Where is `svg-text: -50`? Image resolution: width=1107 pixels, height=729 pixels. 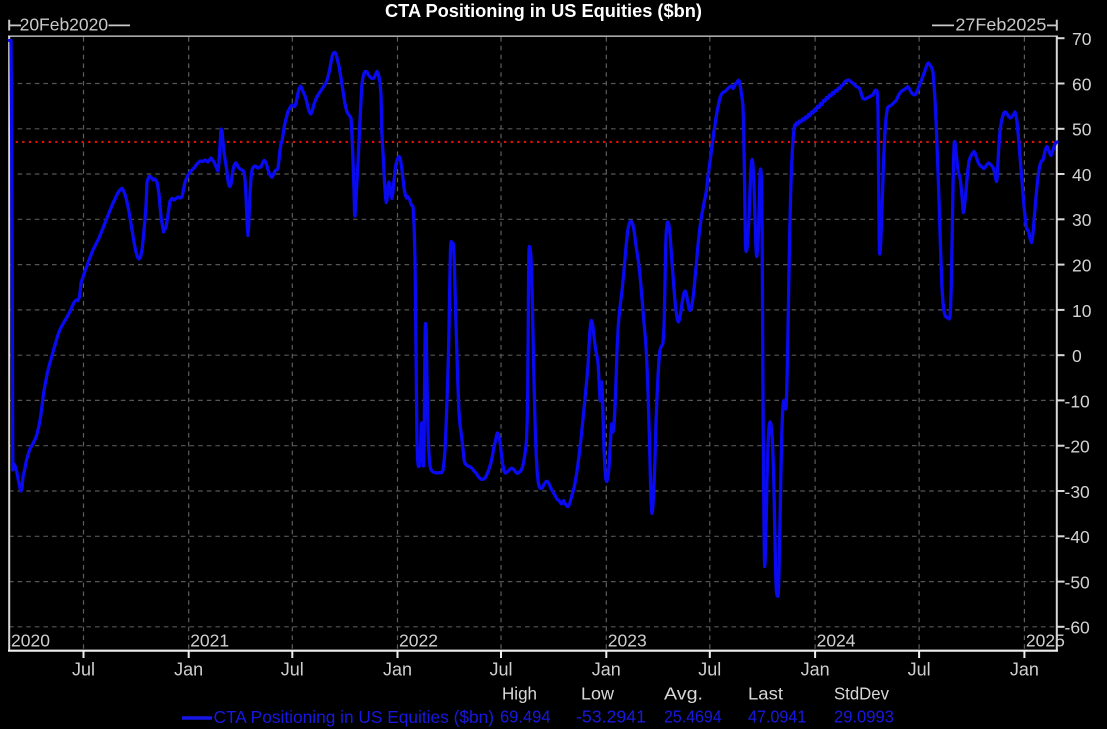
svg-text: -50 is located at coordinates (1078, 583).